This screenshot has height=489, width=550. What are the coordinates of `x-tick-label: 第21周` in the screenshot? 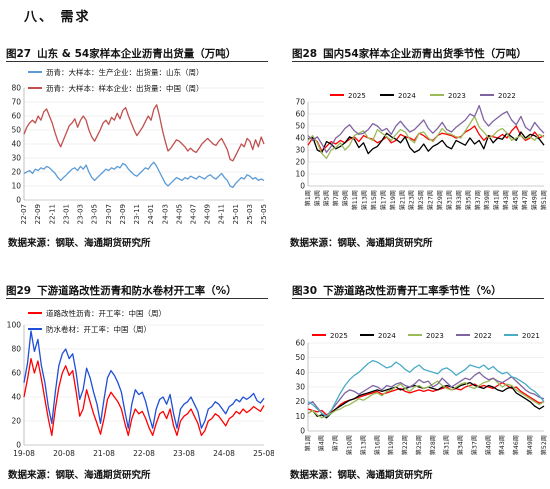 It's located at (402, 200).